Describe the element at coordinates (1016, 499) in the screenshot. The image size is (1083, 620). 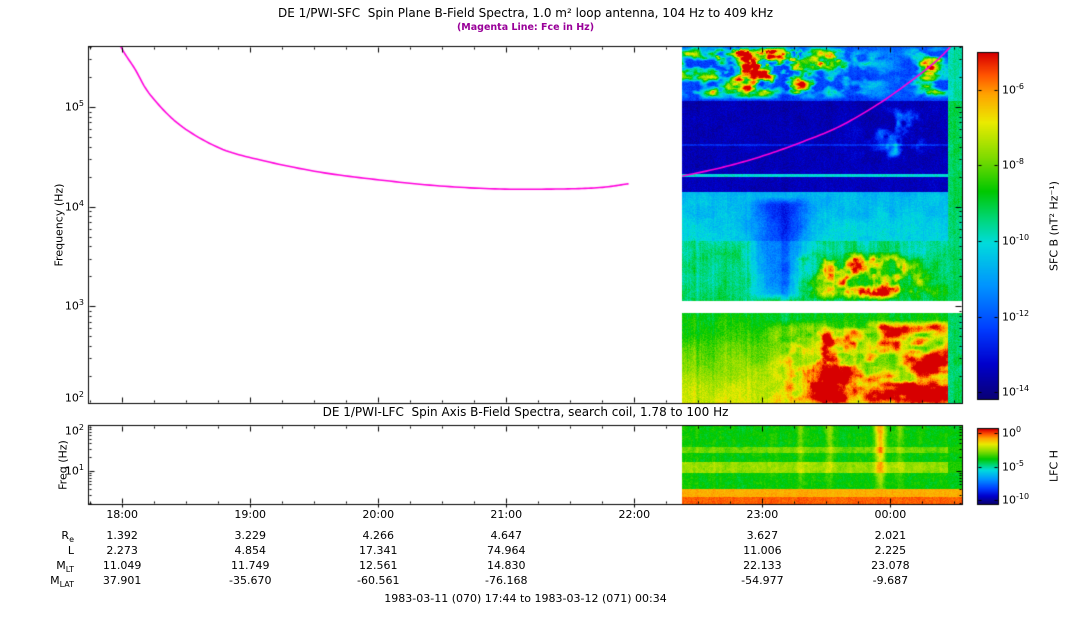
I see `lfc-colorbar-tick-label: 10⁻¹⁰` at that location.